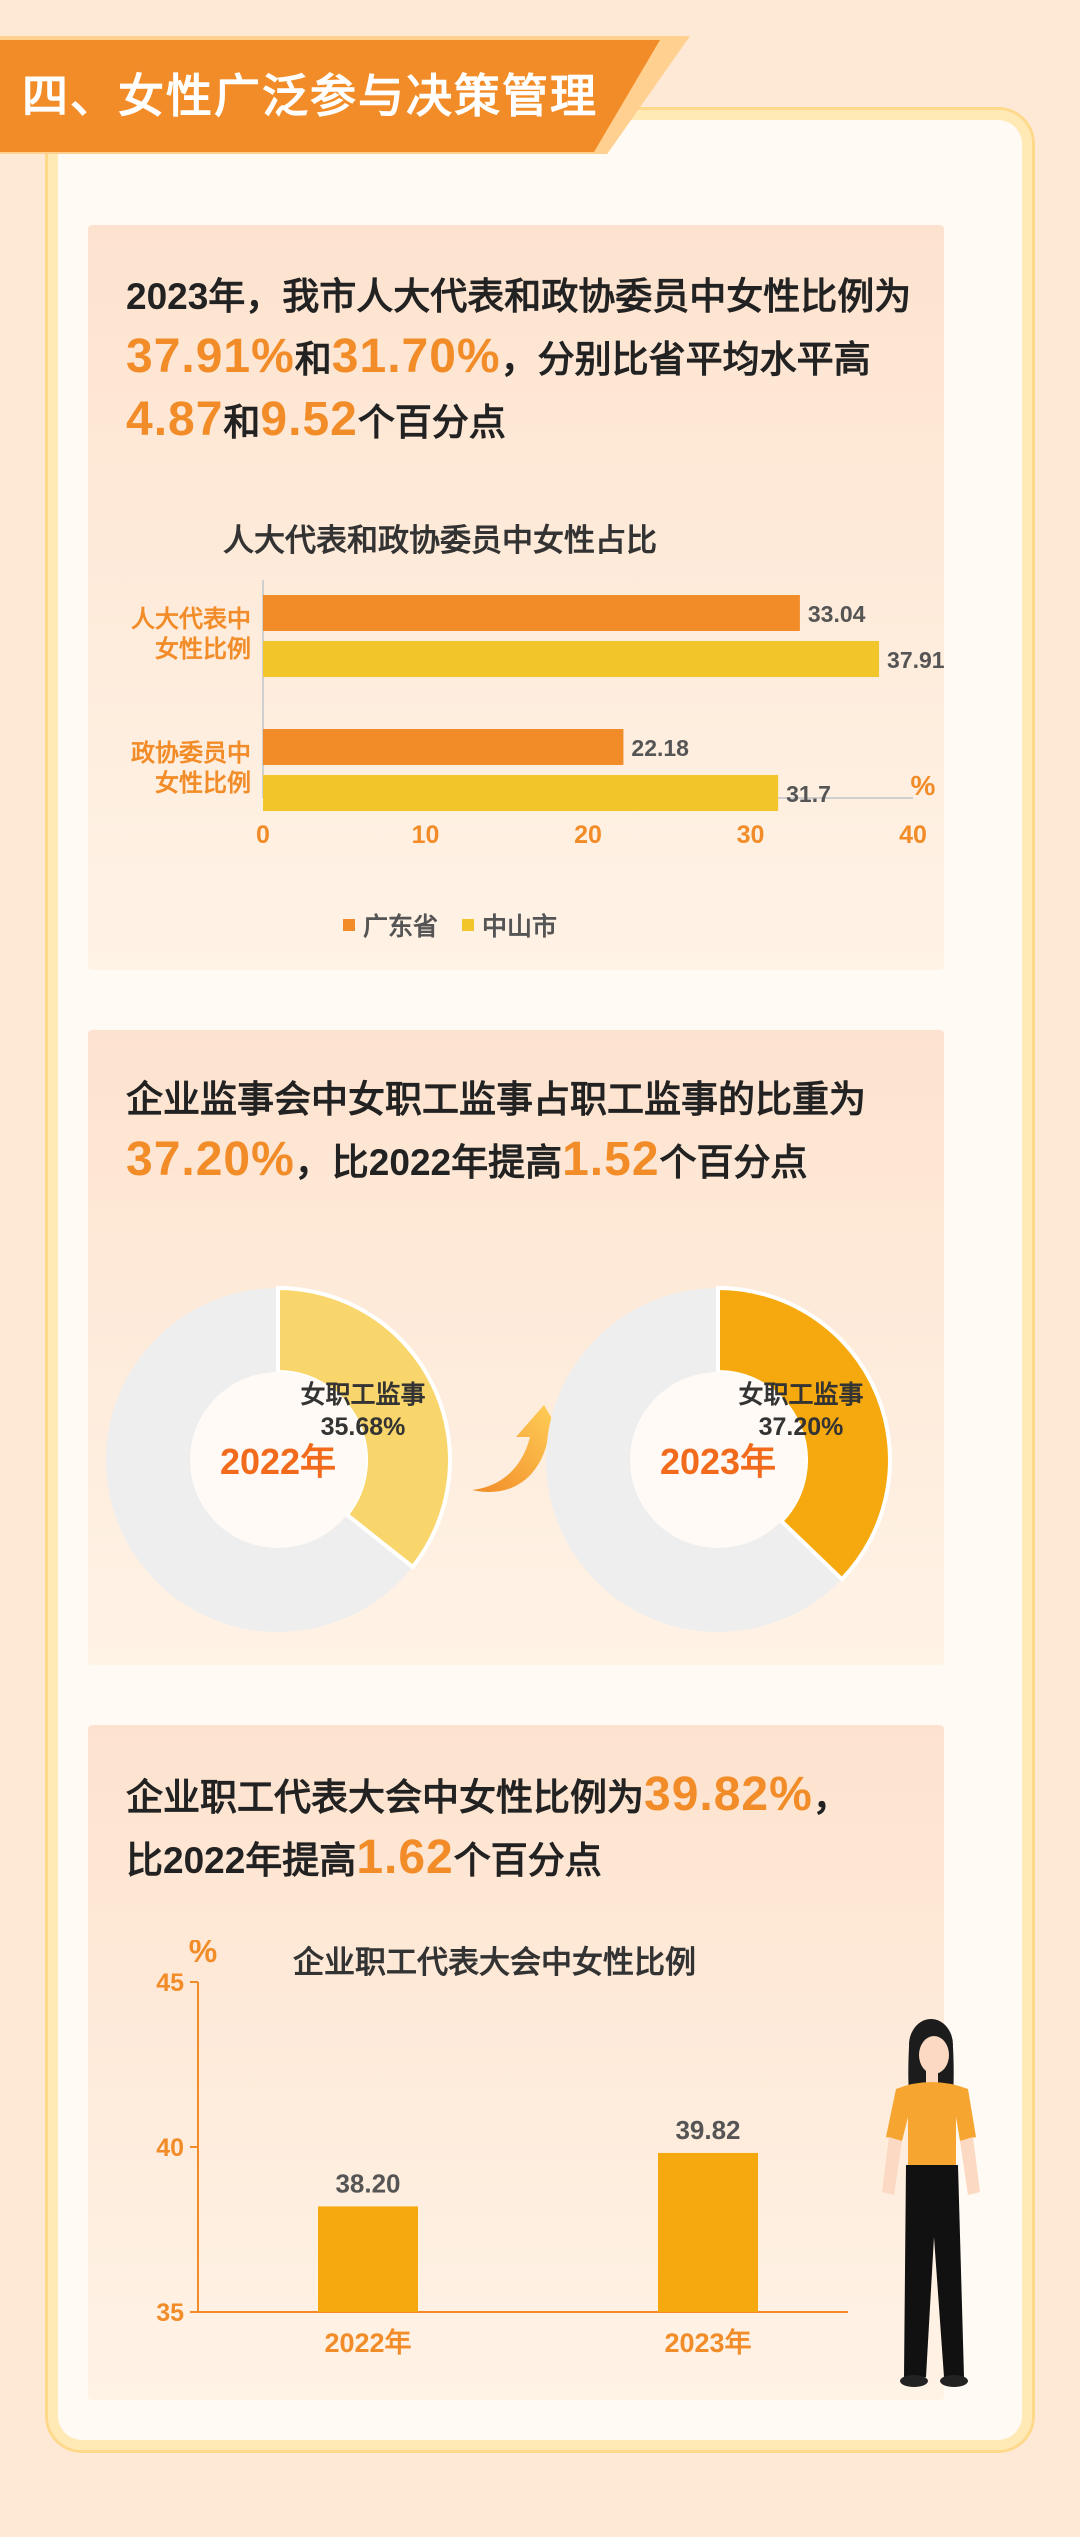  What do you see at coordinates (913, 835) in the screenshot?
I see `hbar-tick-label: 40` at bounding box center [913, 835].